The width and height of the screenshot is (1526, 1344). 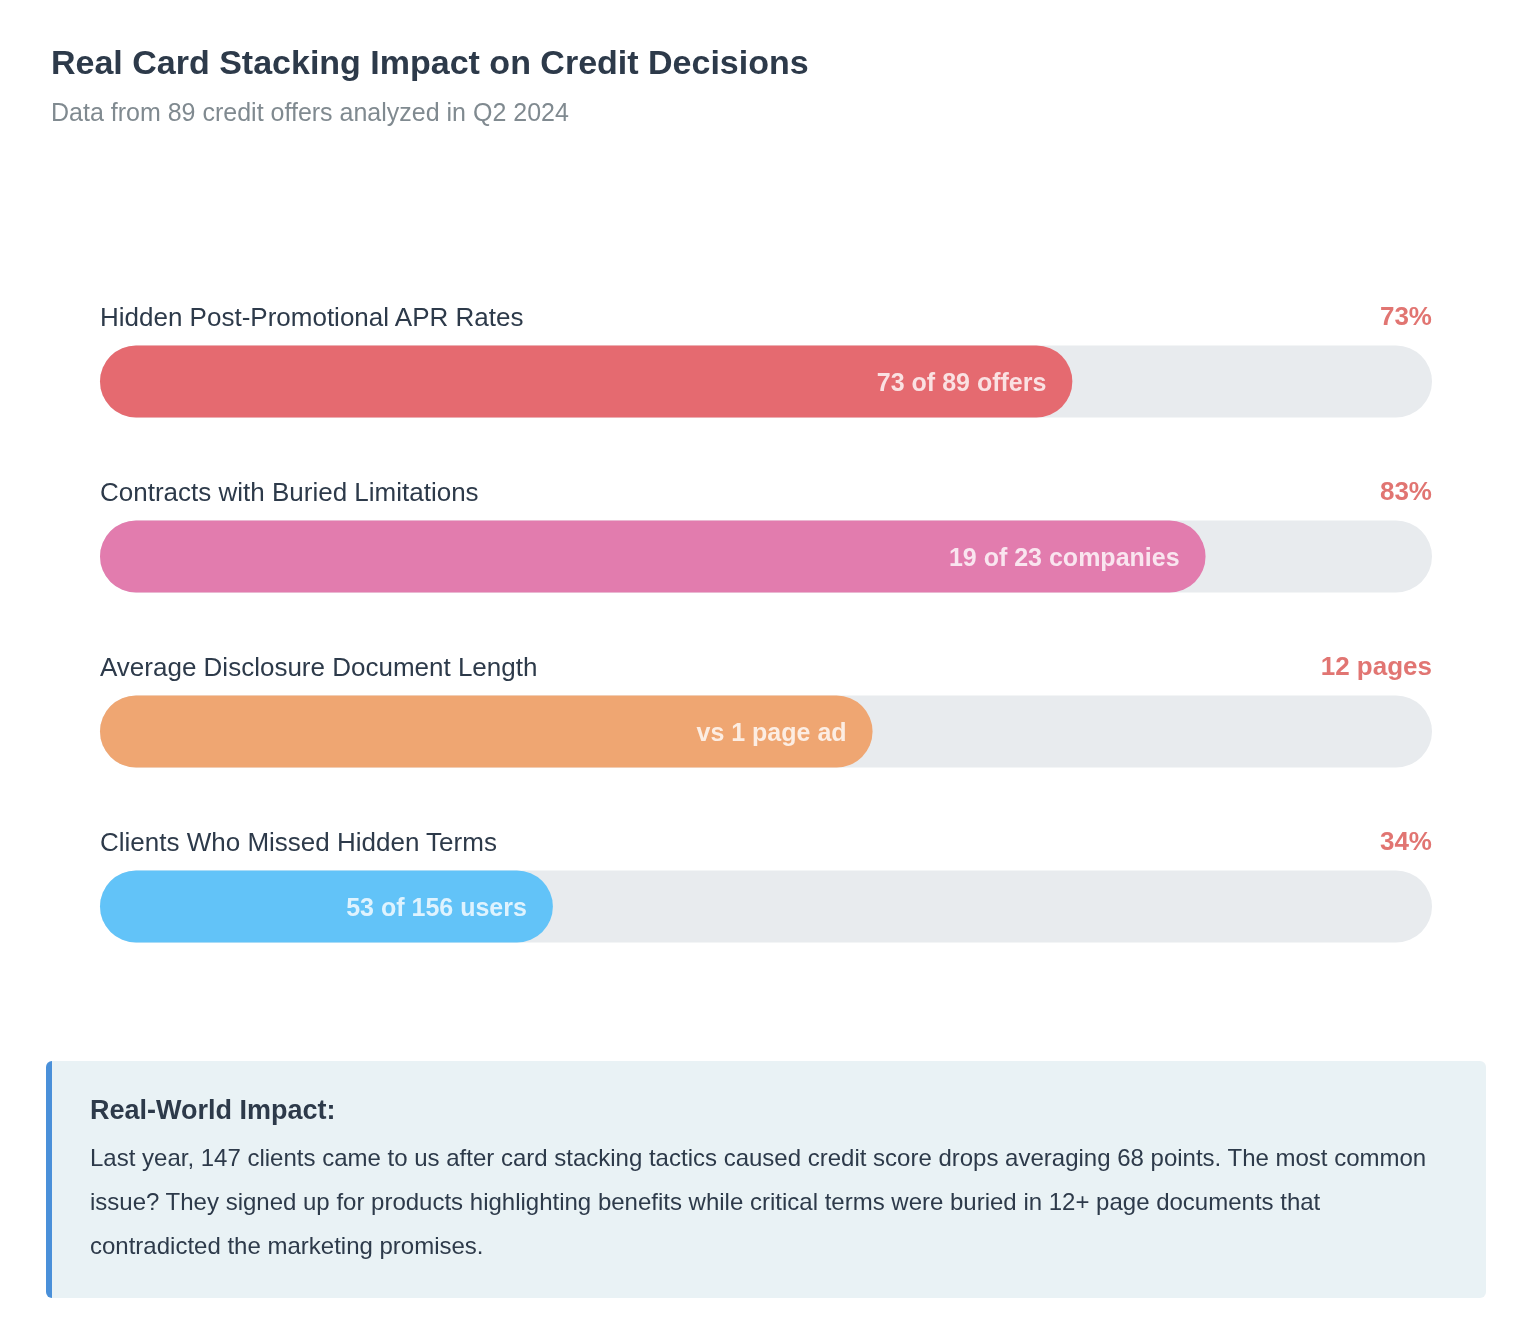 What do you see at coordinates (289, 491) in the screenshot?
I see `y-tick-label: Contracts with Buried Limitations` at bounding box center [289, 491].